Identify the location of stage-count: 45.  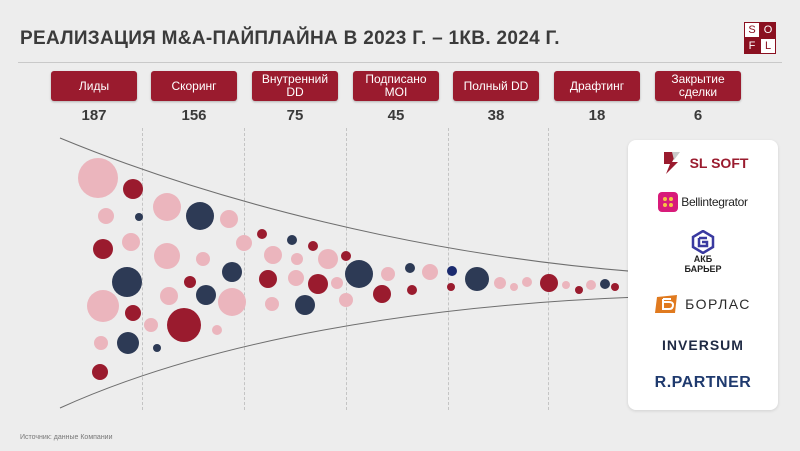
(396, 115).